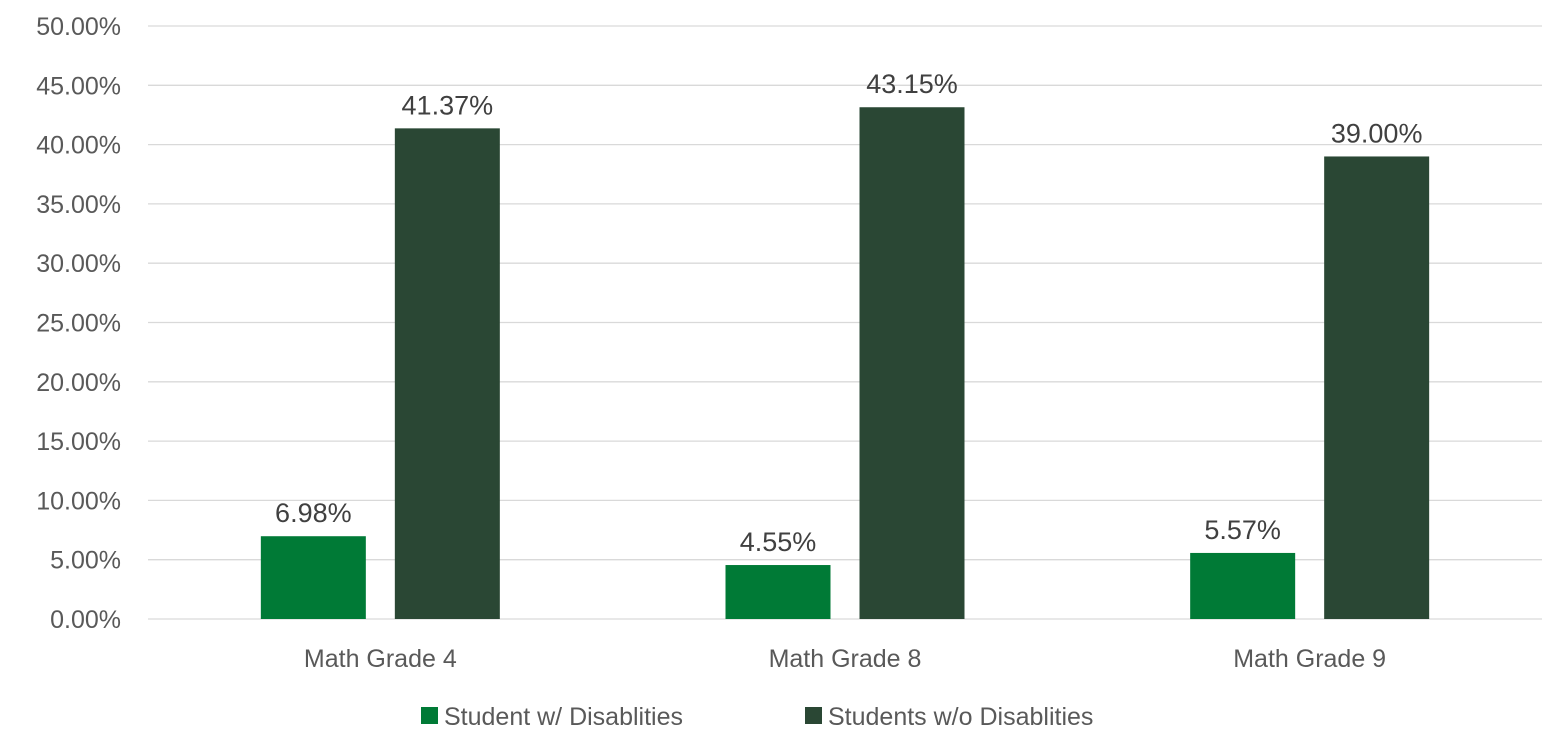 This screenshot has height=734, width=1542. Describe the element at coordinates (563, 716) in the screenshot. I see `legend-label: Student w/ Disablities` at that location.